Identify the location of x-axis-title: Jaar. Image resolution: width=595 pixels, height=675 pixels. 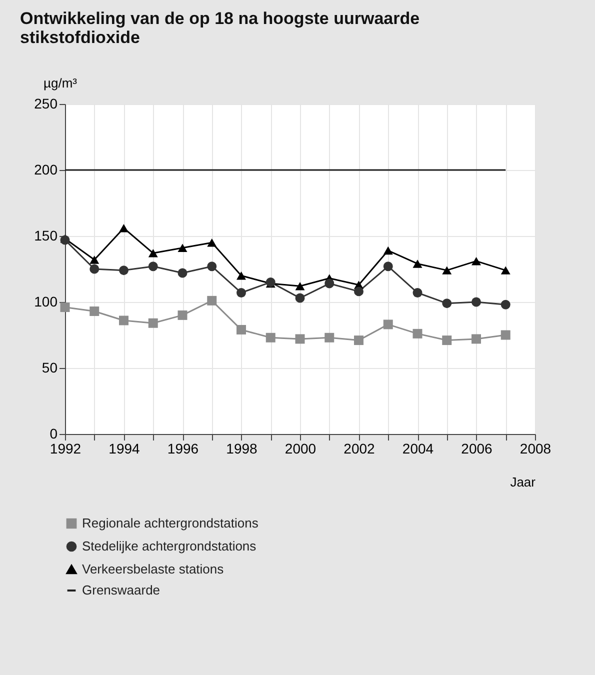
(523, 482).